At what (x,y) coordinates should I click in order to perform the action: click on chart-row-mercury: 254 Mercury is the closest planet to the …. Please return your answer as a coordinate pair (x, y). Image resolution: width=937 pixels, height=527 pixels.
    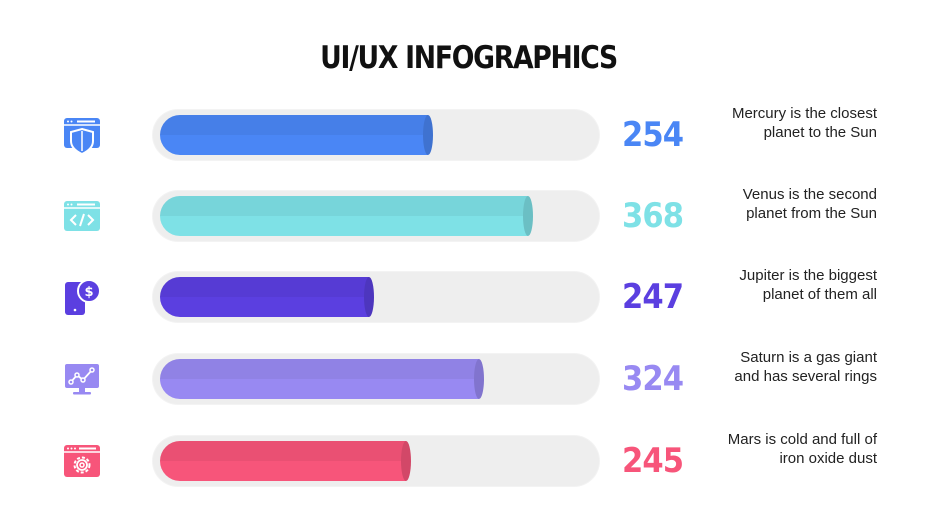
    Looking at the image, I should click on (468, 133).